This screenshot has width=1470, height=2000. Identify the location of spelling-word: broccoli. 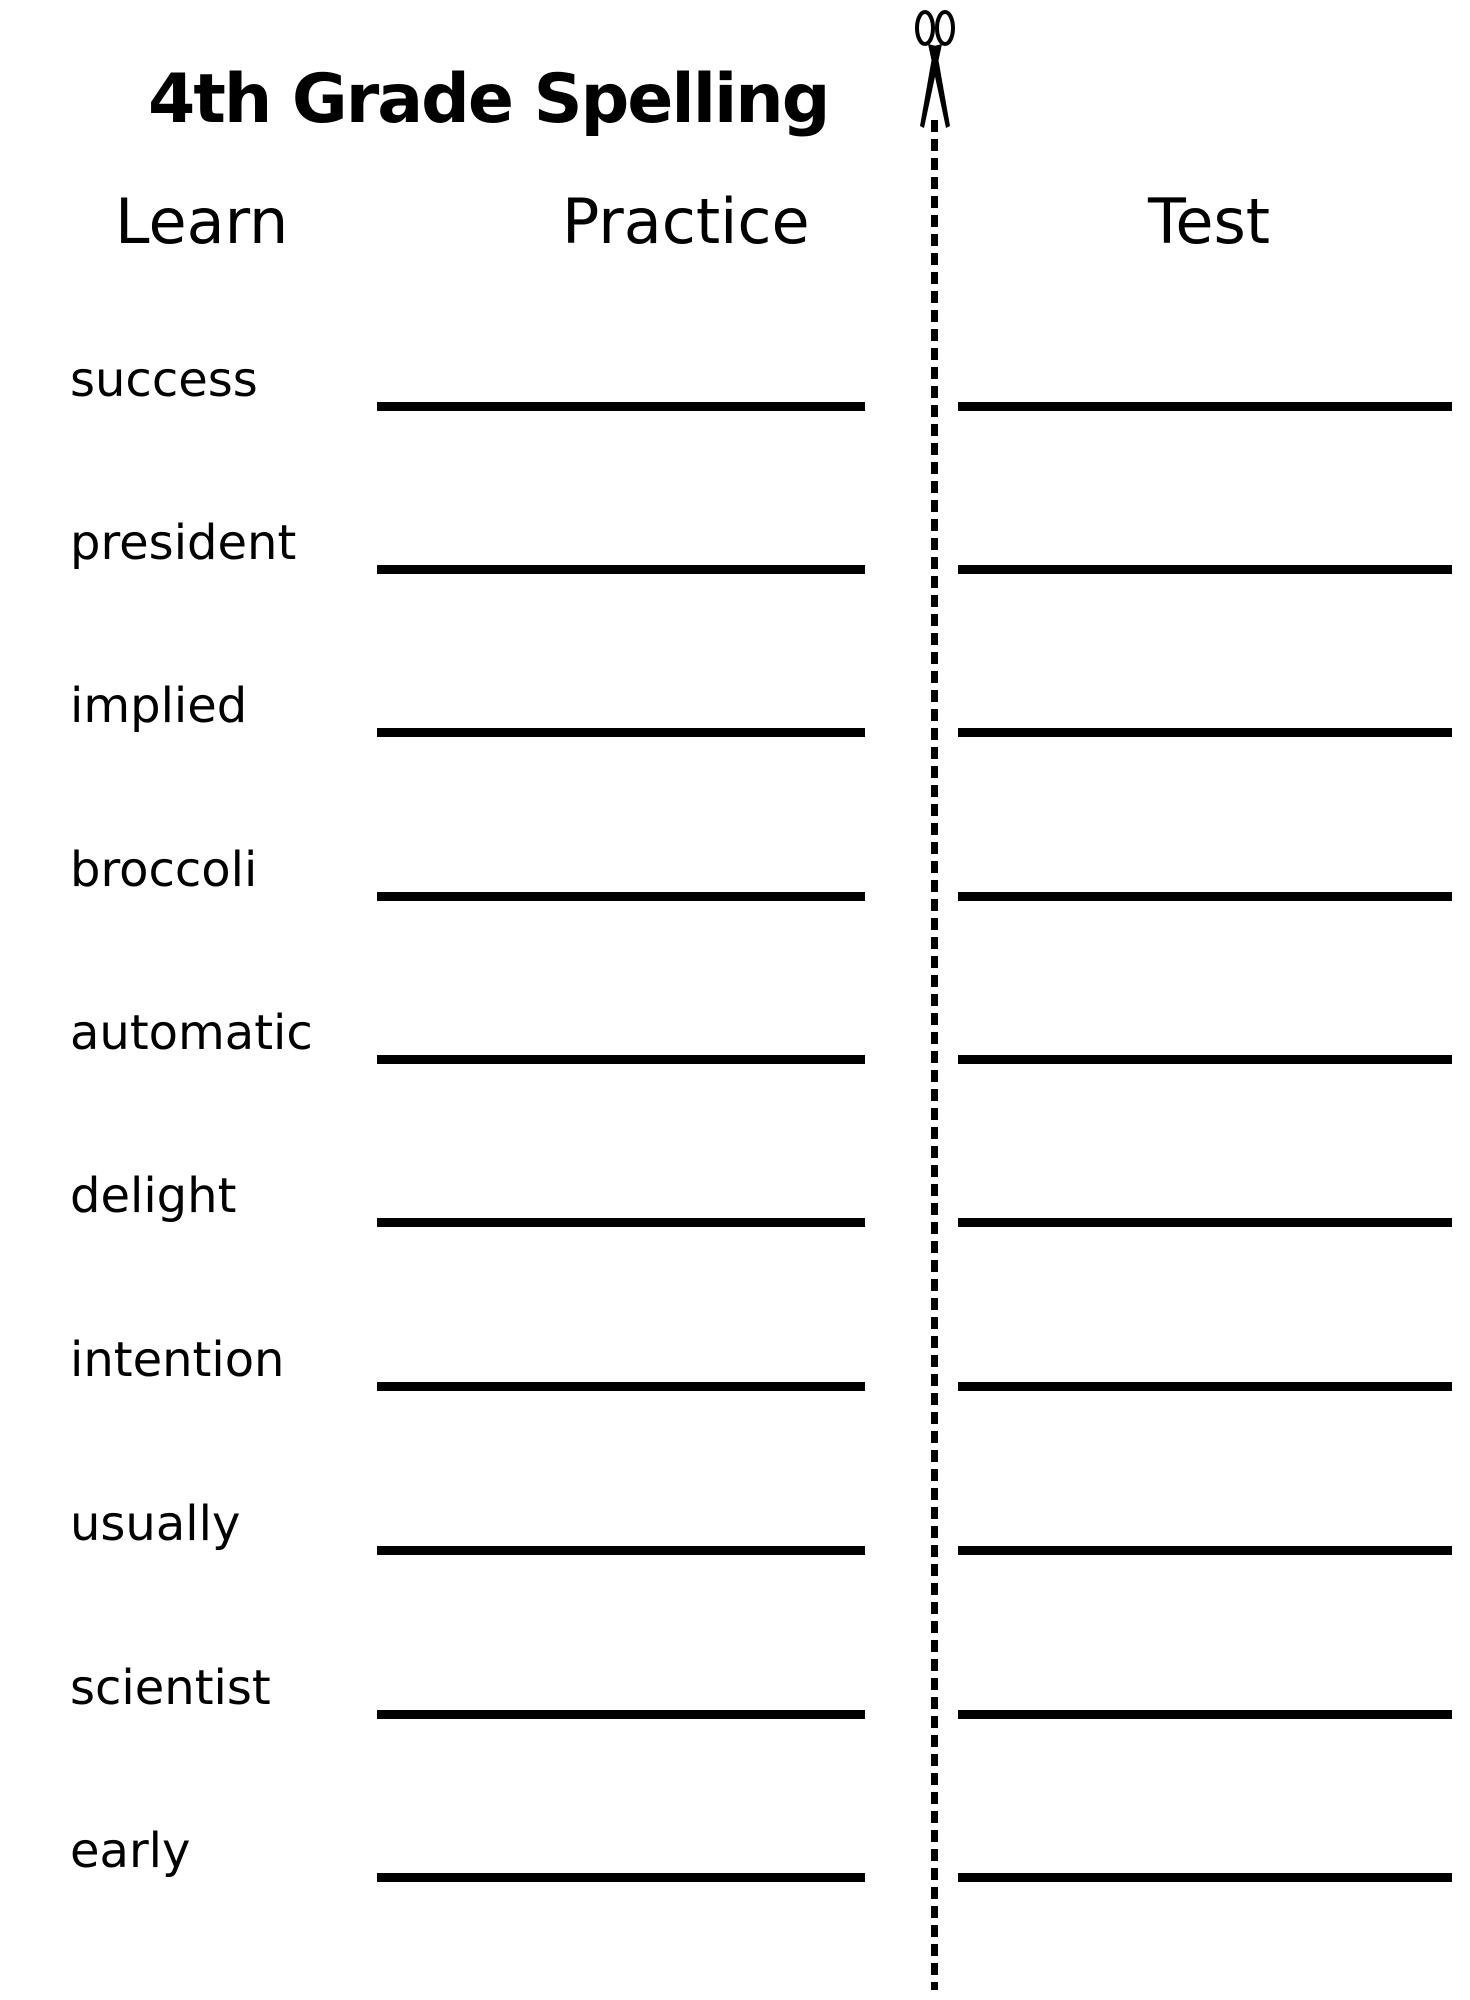
(164, 870).